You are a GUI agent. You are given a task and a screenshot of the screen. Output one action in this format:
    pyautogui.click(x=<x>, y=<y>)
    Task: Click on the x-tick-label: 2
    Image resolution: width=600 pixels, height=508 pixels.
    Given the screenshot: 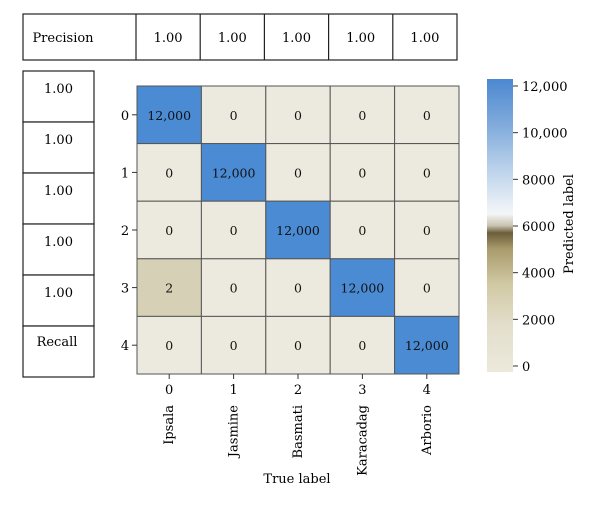 What is the action you would take?
    pyautogui.click(x=298, y=390)
    